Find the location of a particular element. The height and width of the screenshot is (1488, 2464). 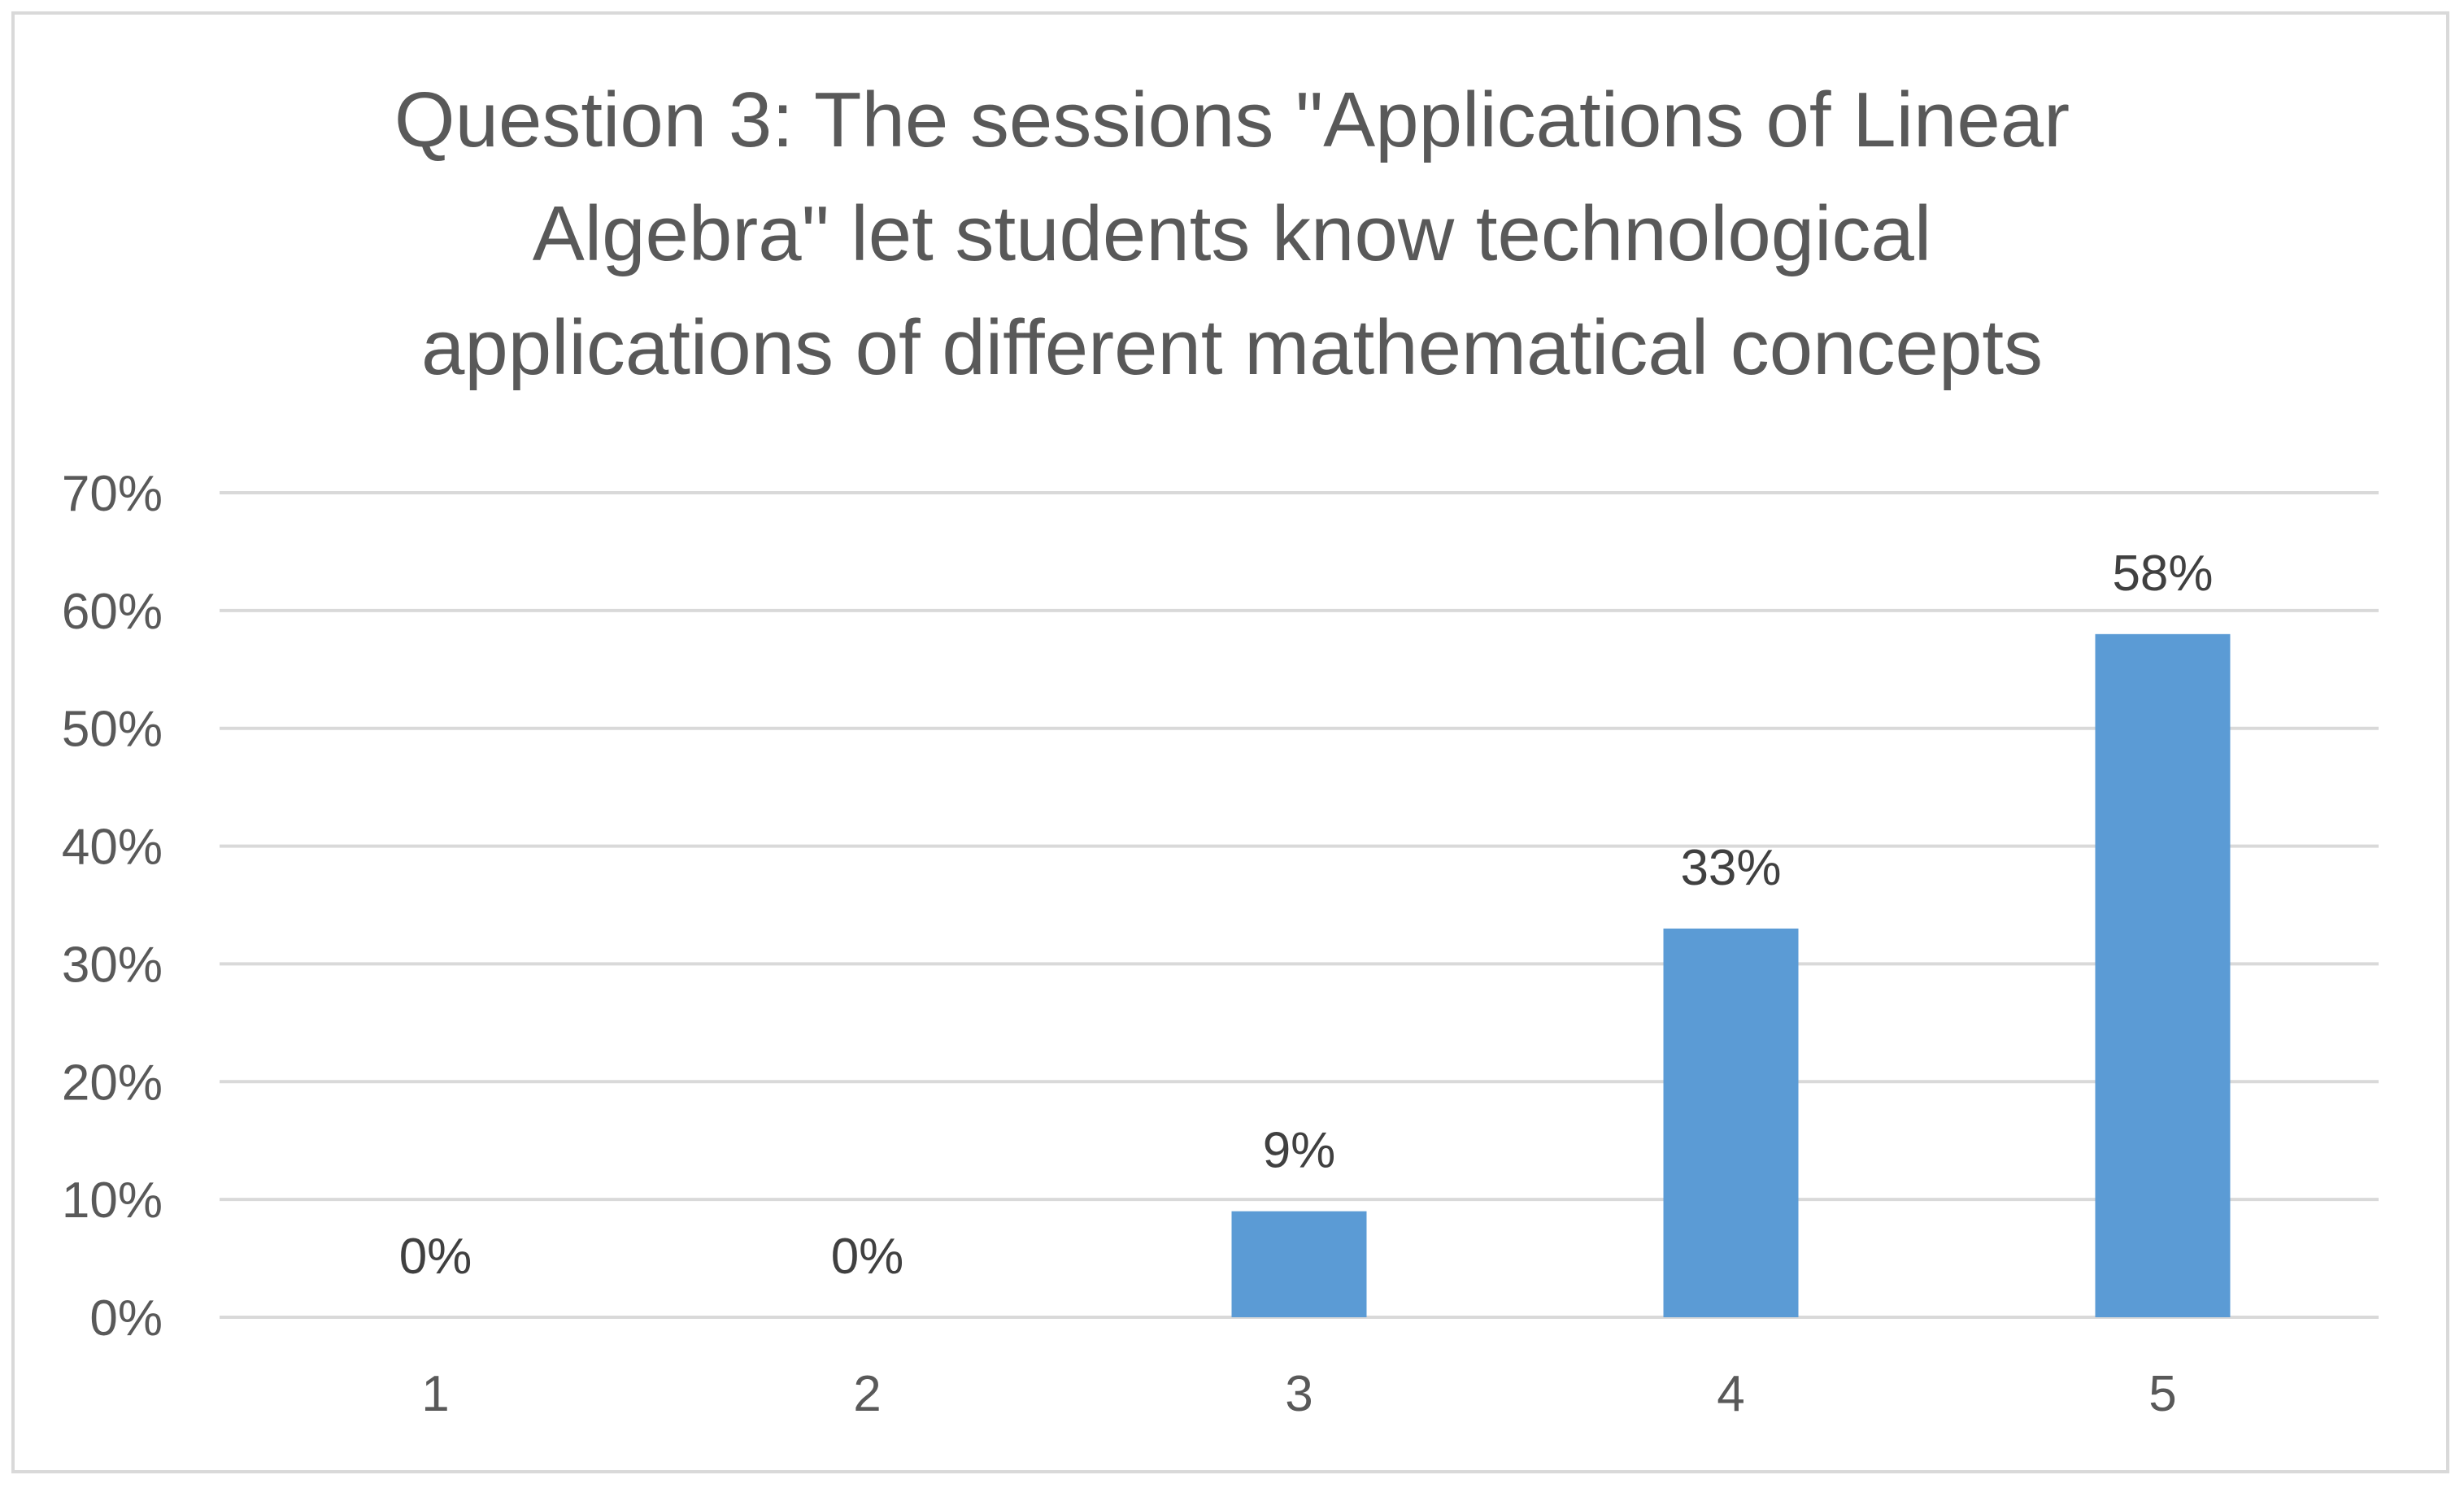

data-label: 9% is located at coordinates (1299, 1151).